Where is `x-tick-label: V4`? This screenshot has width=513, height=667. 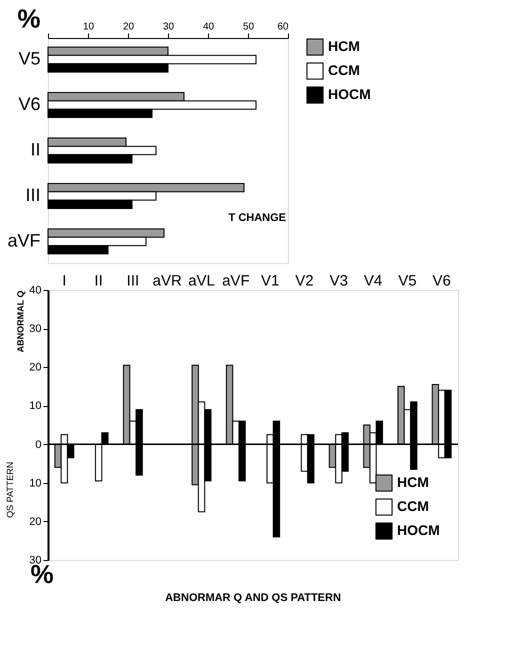
x-tick-label: V4 is located at coordinates (373, 281).